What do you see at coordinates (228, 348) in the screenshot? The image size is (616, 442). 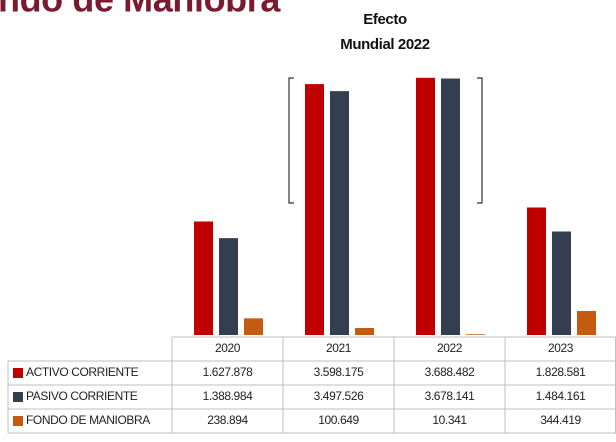 I see `x-tick-label: 2020` at bounding box center [228, 348].